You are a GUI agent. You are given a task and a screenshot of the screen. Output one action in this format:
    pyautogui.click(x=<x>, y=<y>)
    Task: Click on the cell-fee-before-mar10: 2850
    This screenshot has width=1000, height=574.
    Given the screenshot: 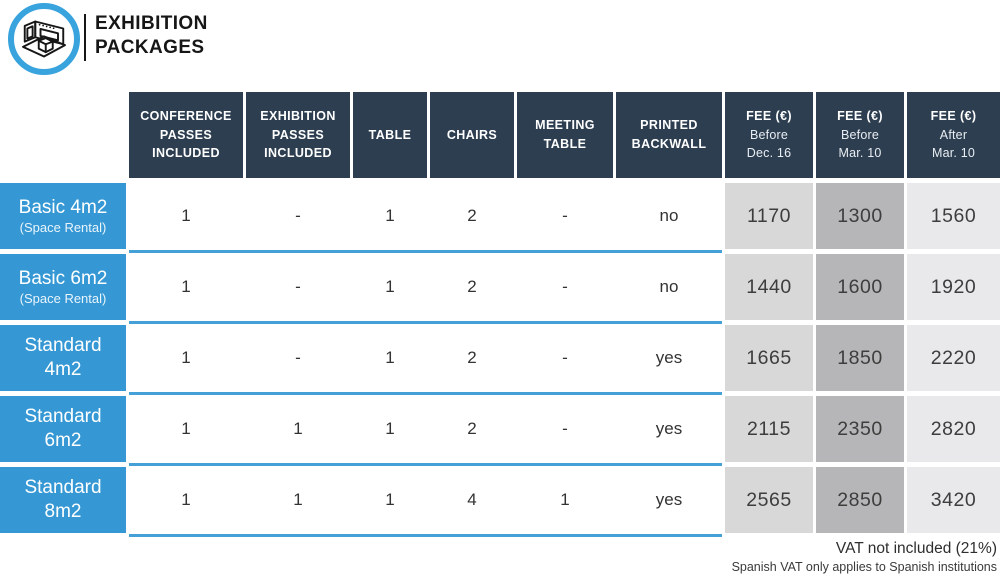 What is the action you would take?
    pyautogui.click(x=860, y=500)
    